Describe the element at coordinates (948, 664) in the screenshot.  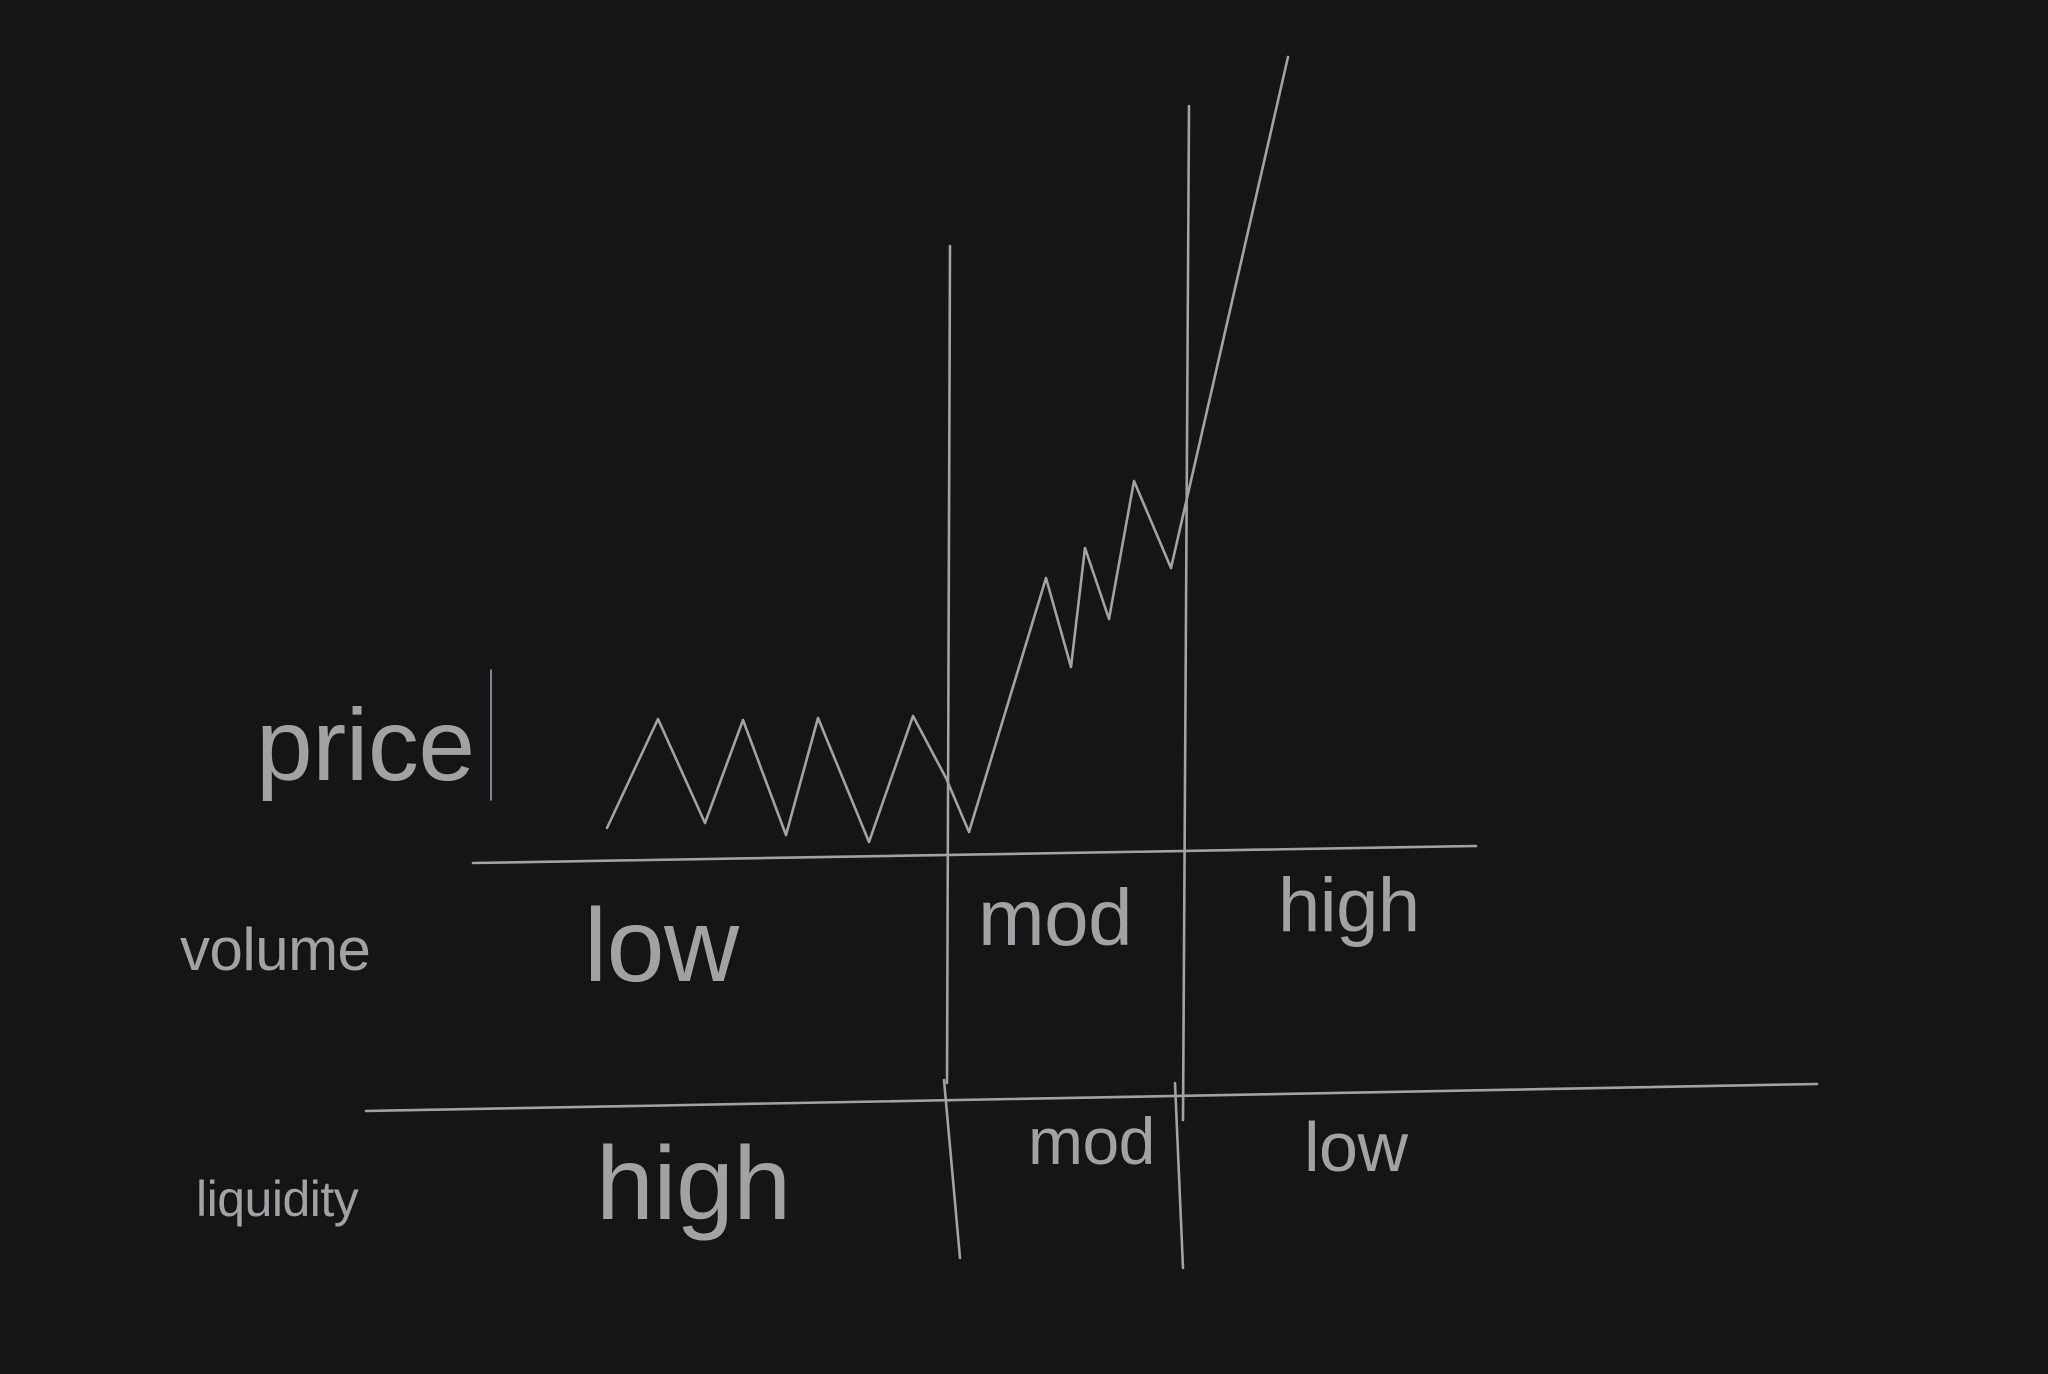
I see `low-mod-boundary-upper` at that location.